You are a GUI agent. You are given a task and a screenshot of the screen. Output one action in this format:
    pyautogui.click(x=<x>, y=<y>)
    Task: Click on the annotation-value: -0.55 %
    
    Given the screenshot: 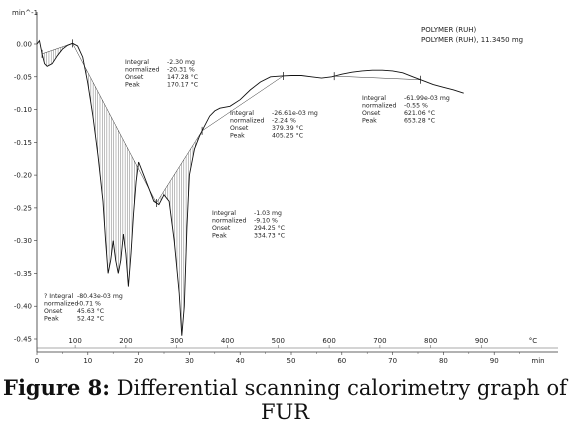 What is the action you would take?
    pyautogui.click(x=416, y=106)
    